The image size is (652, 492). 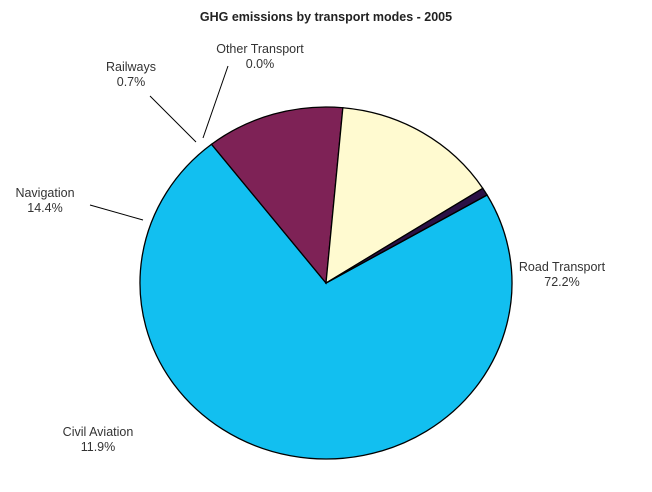 I want to click on leader-lines, so click(x=159, y=143).